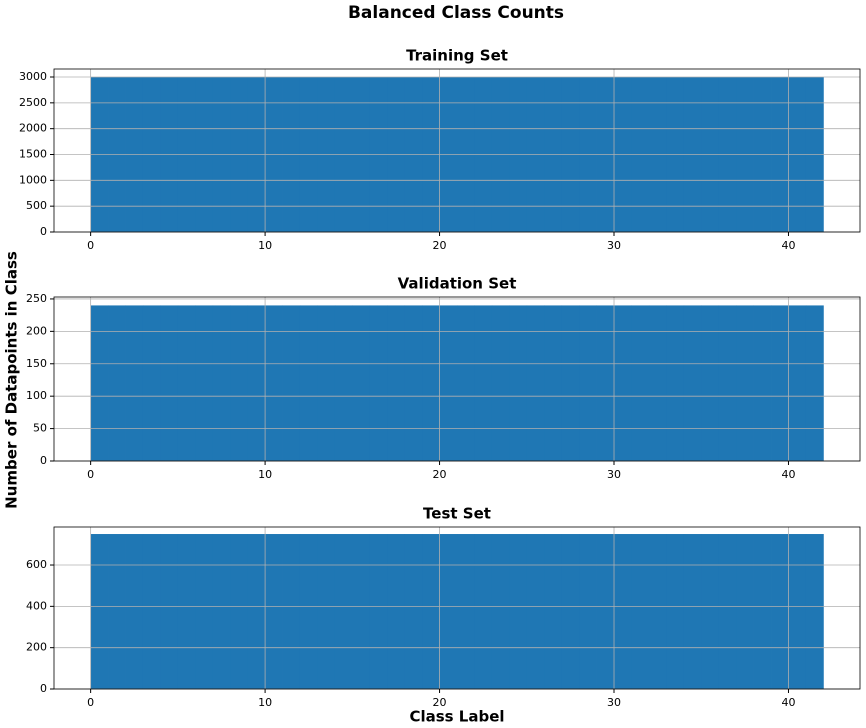 The image size is (866, 728). I want to click on y-tick-label: 250, so click(36, 298).